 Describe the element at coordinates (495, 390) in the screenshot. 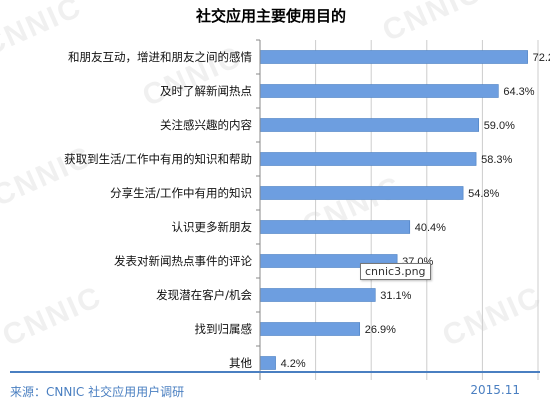

I see `footer-date: 2015.11` at that location.